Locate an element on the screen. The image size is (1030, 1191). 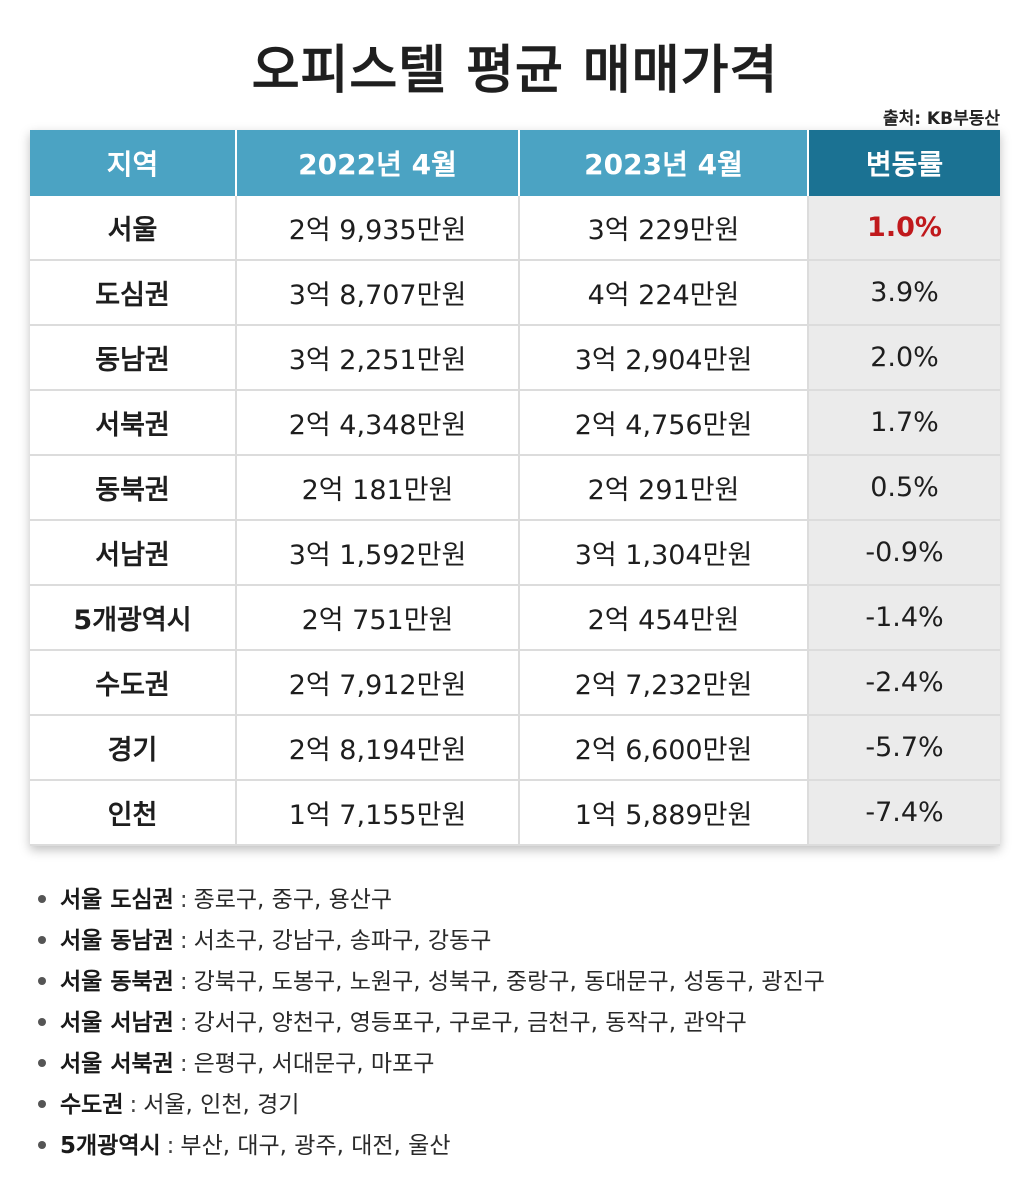
note-key: 5개광역시 is located at coordinates (110, 1146).